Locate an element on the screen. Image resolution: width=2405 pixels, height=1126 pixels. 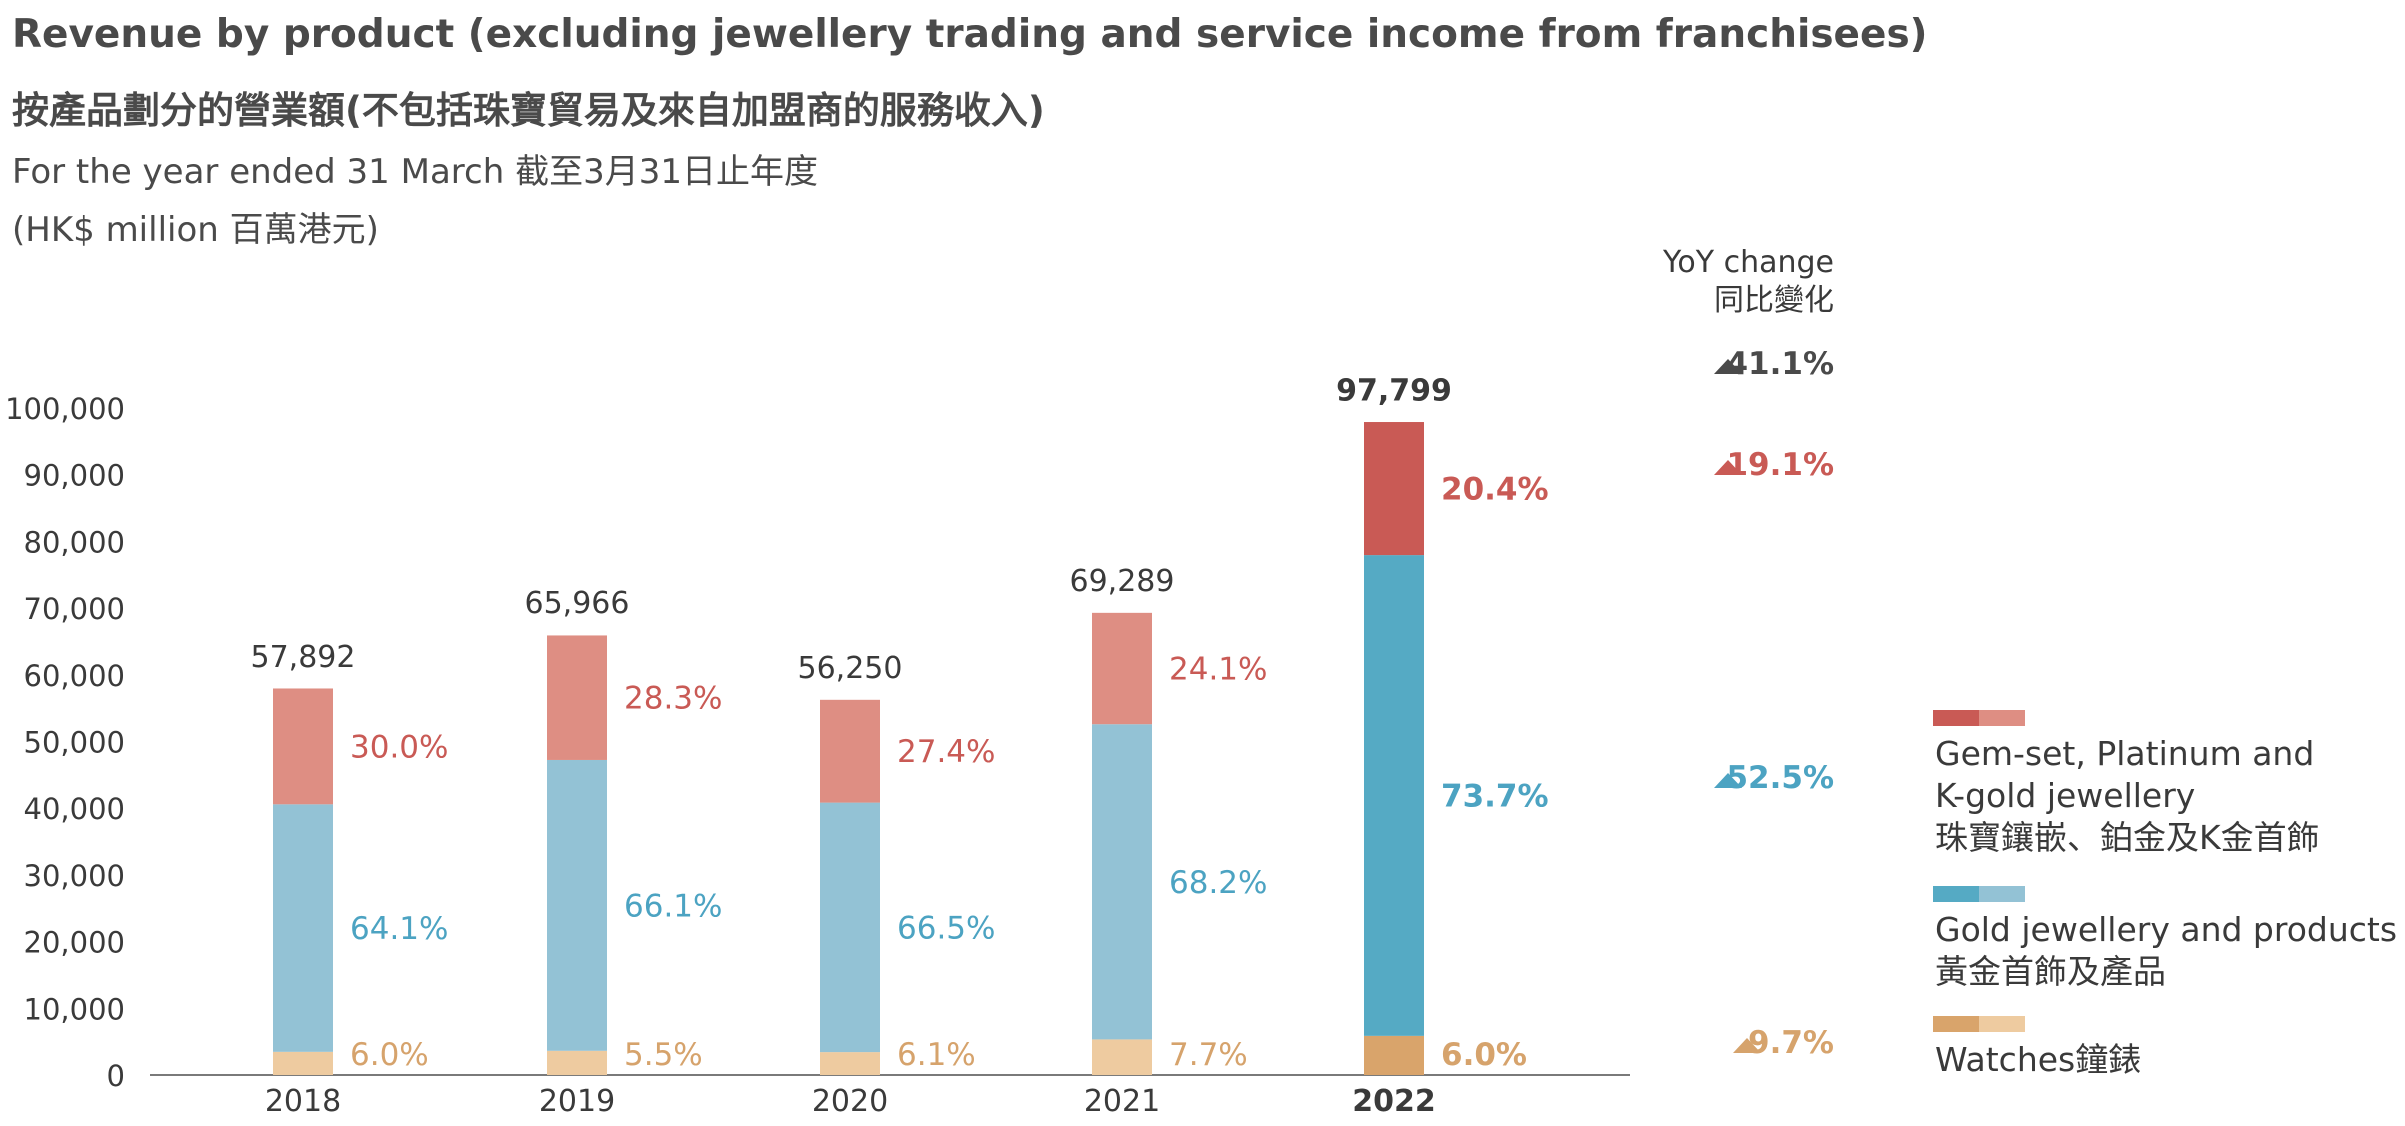
y-tick-label: 90,000 is located at coordinates (74, 476).